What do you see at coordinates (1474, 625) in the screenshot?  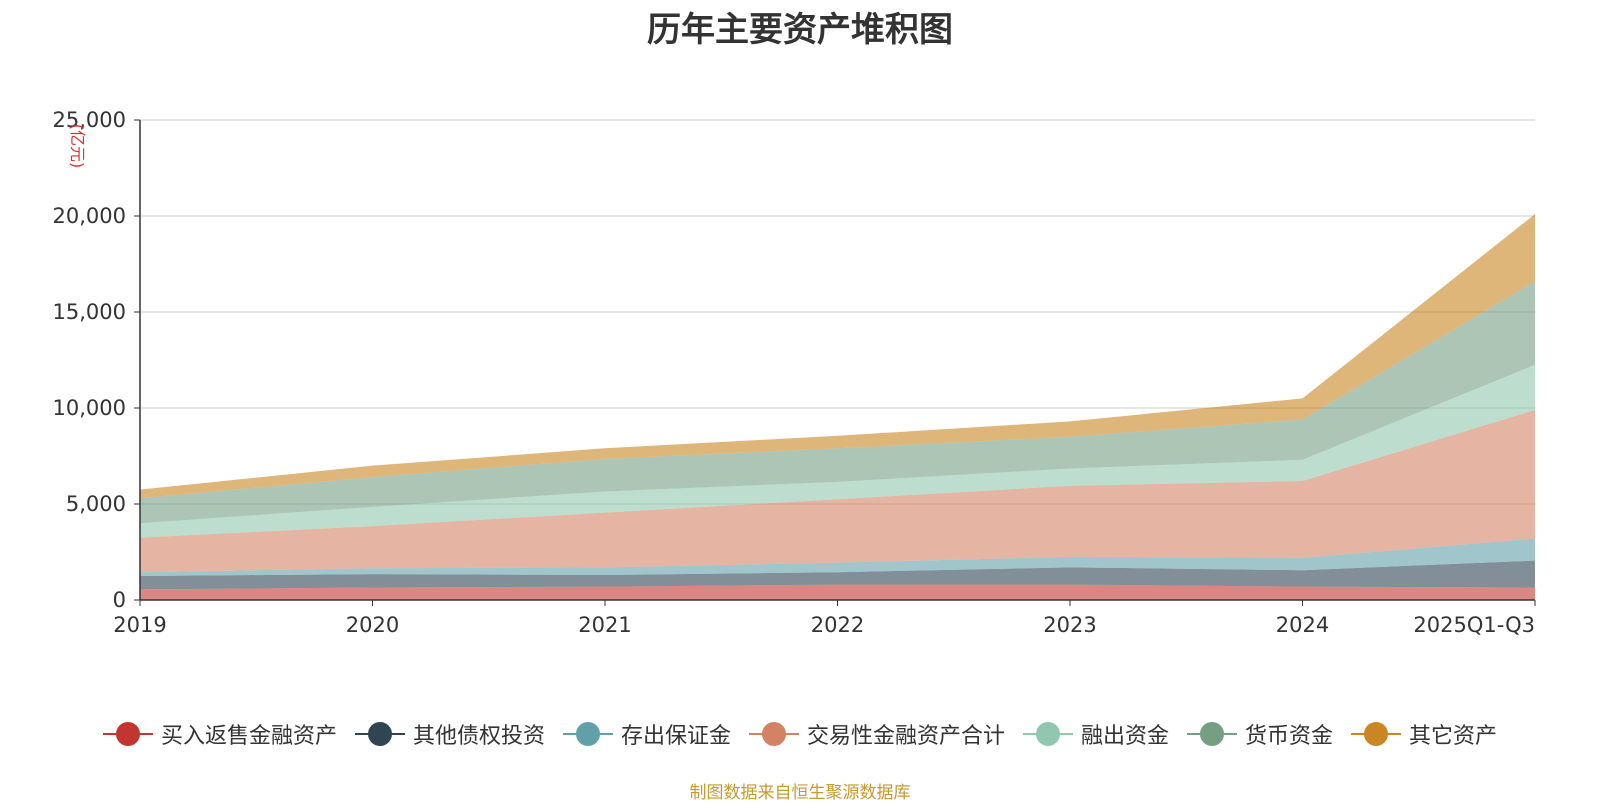 I see `x-tick-label: 2025Q1-Q3` at bounding box center [1474, 625].